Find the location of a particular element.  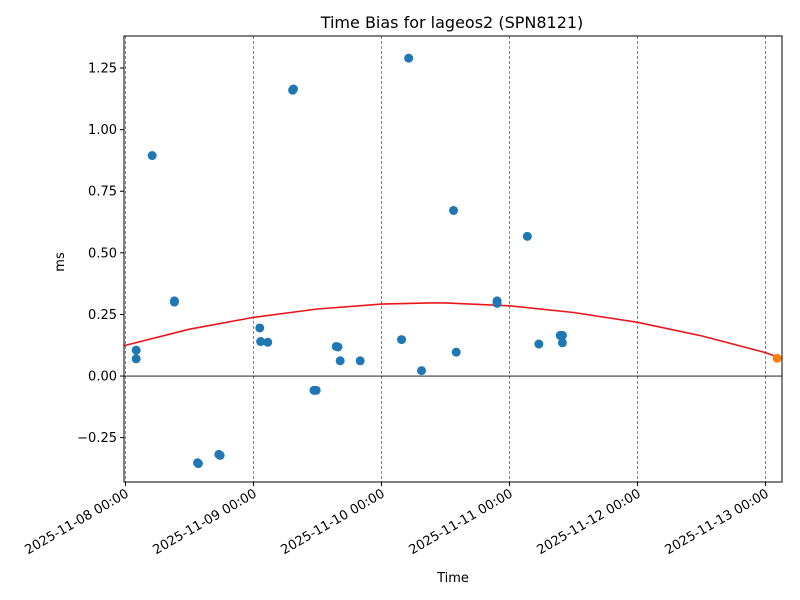

last-point-group is located at coordinates (777, 358).